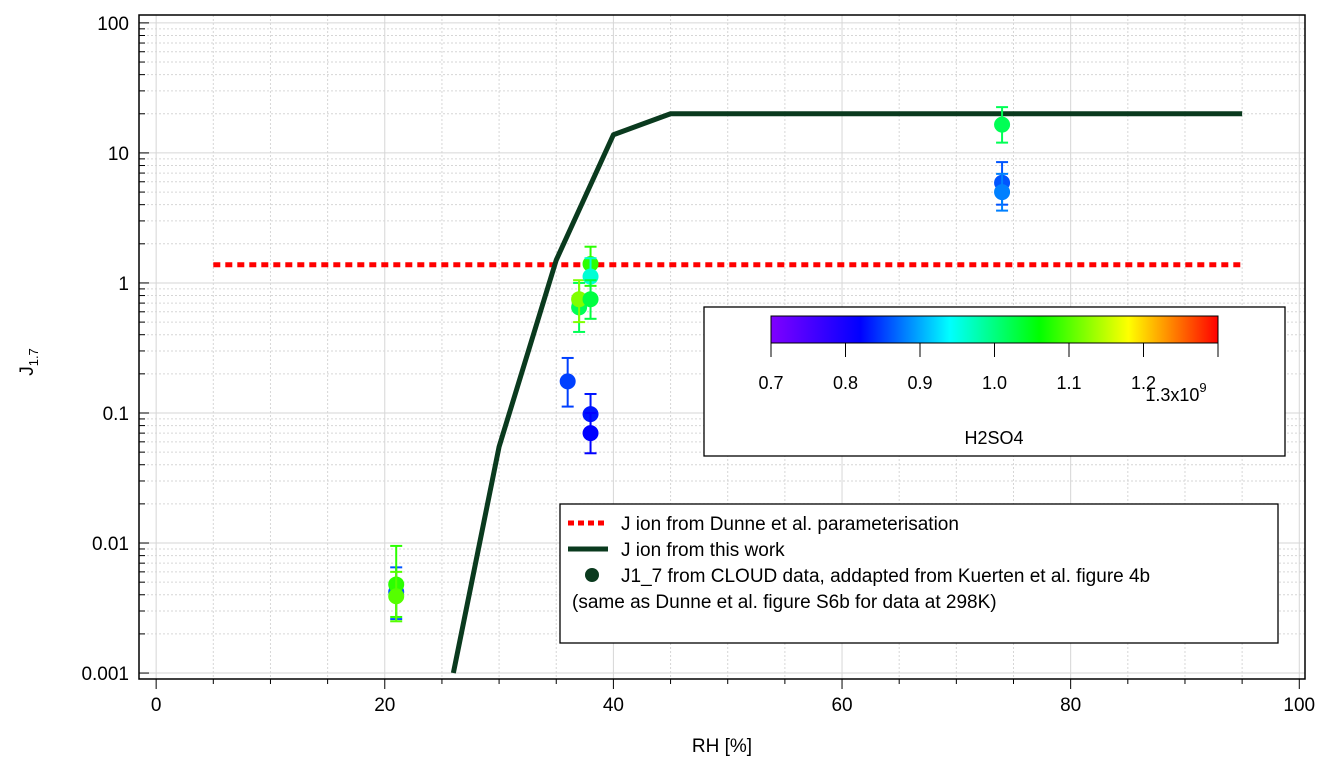 Image resolution: width=1318 pixels, height=766 pixels. I want to click on x-tick-label: 60, so click(841, 705).